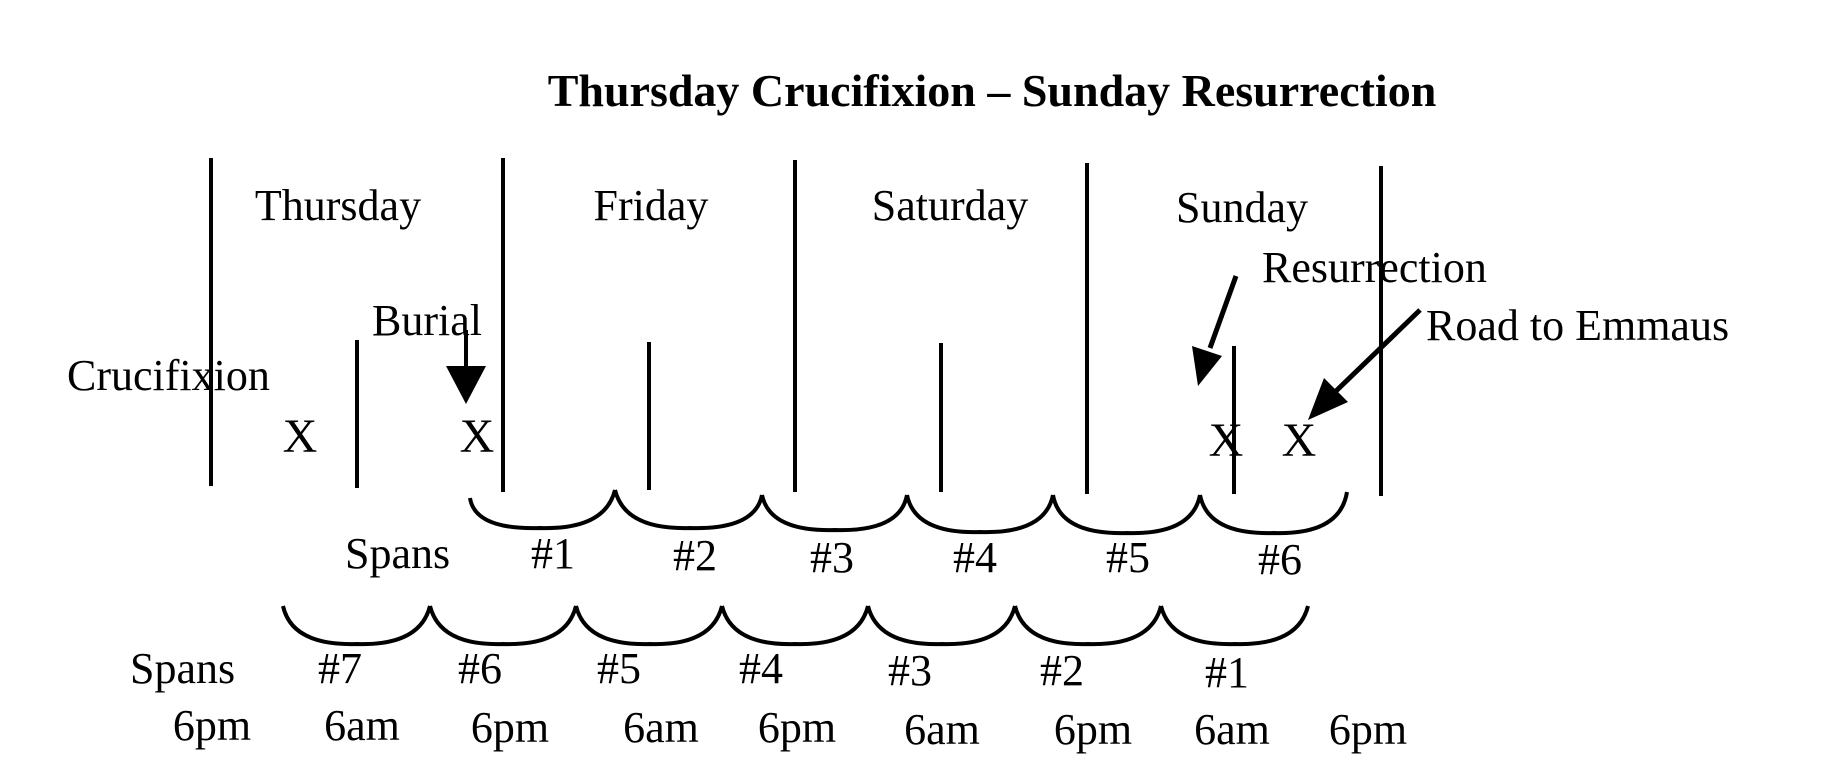 Image resolution: width=1822 pixels, height=781 pixels. I want to click on day-label-saturday: Saturday, so click(950, 205).